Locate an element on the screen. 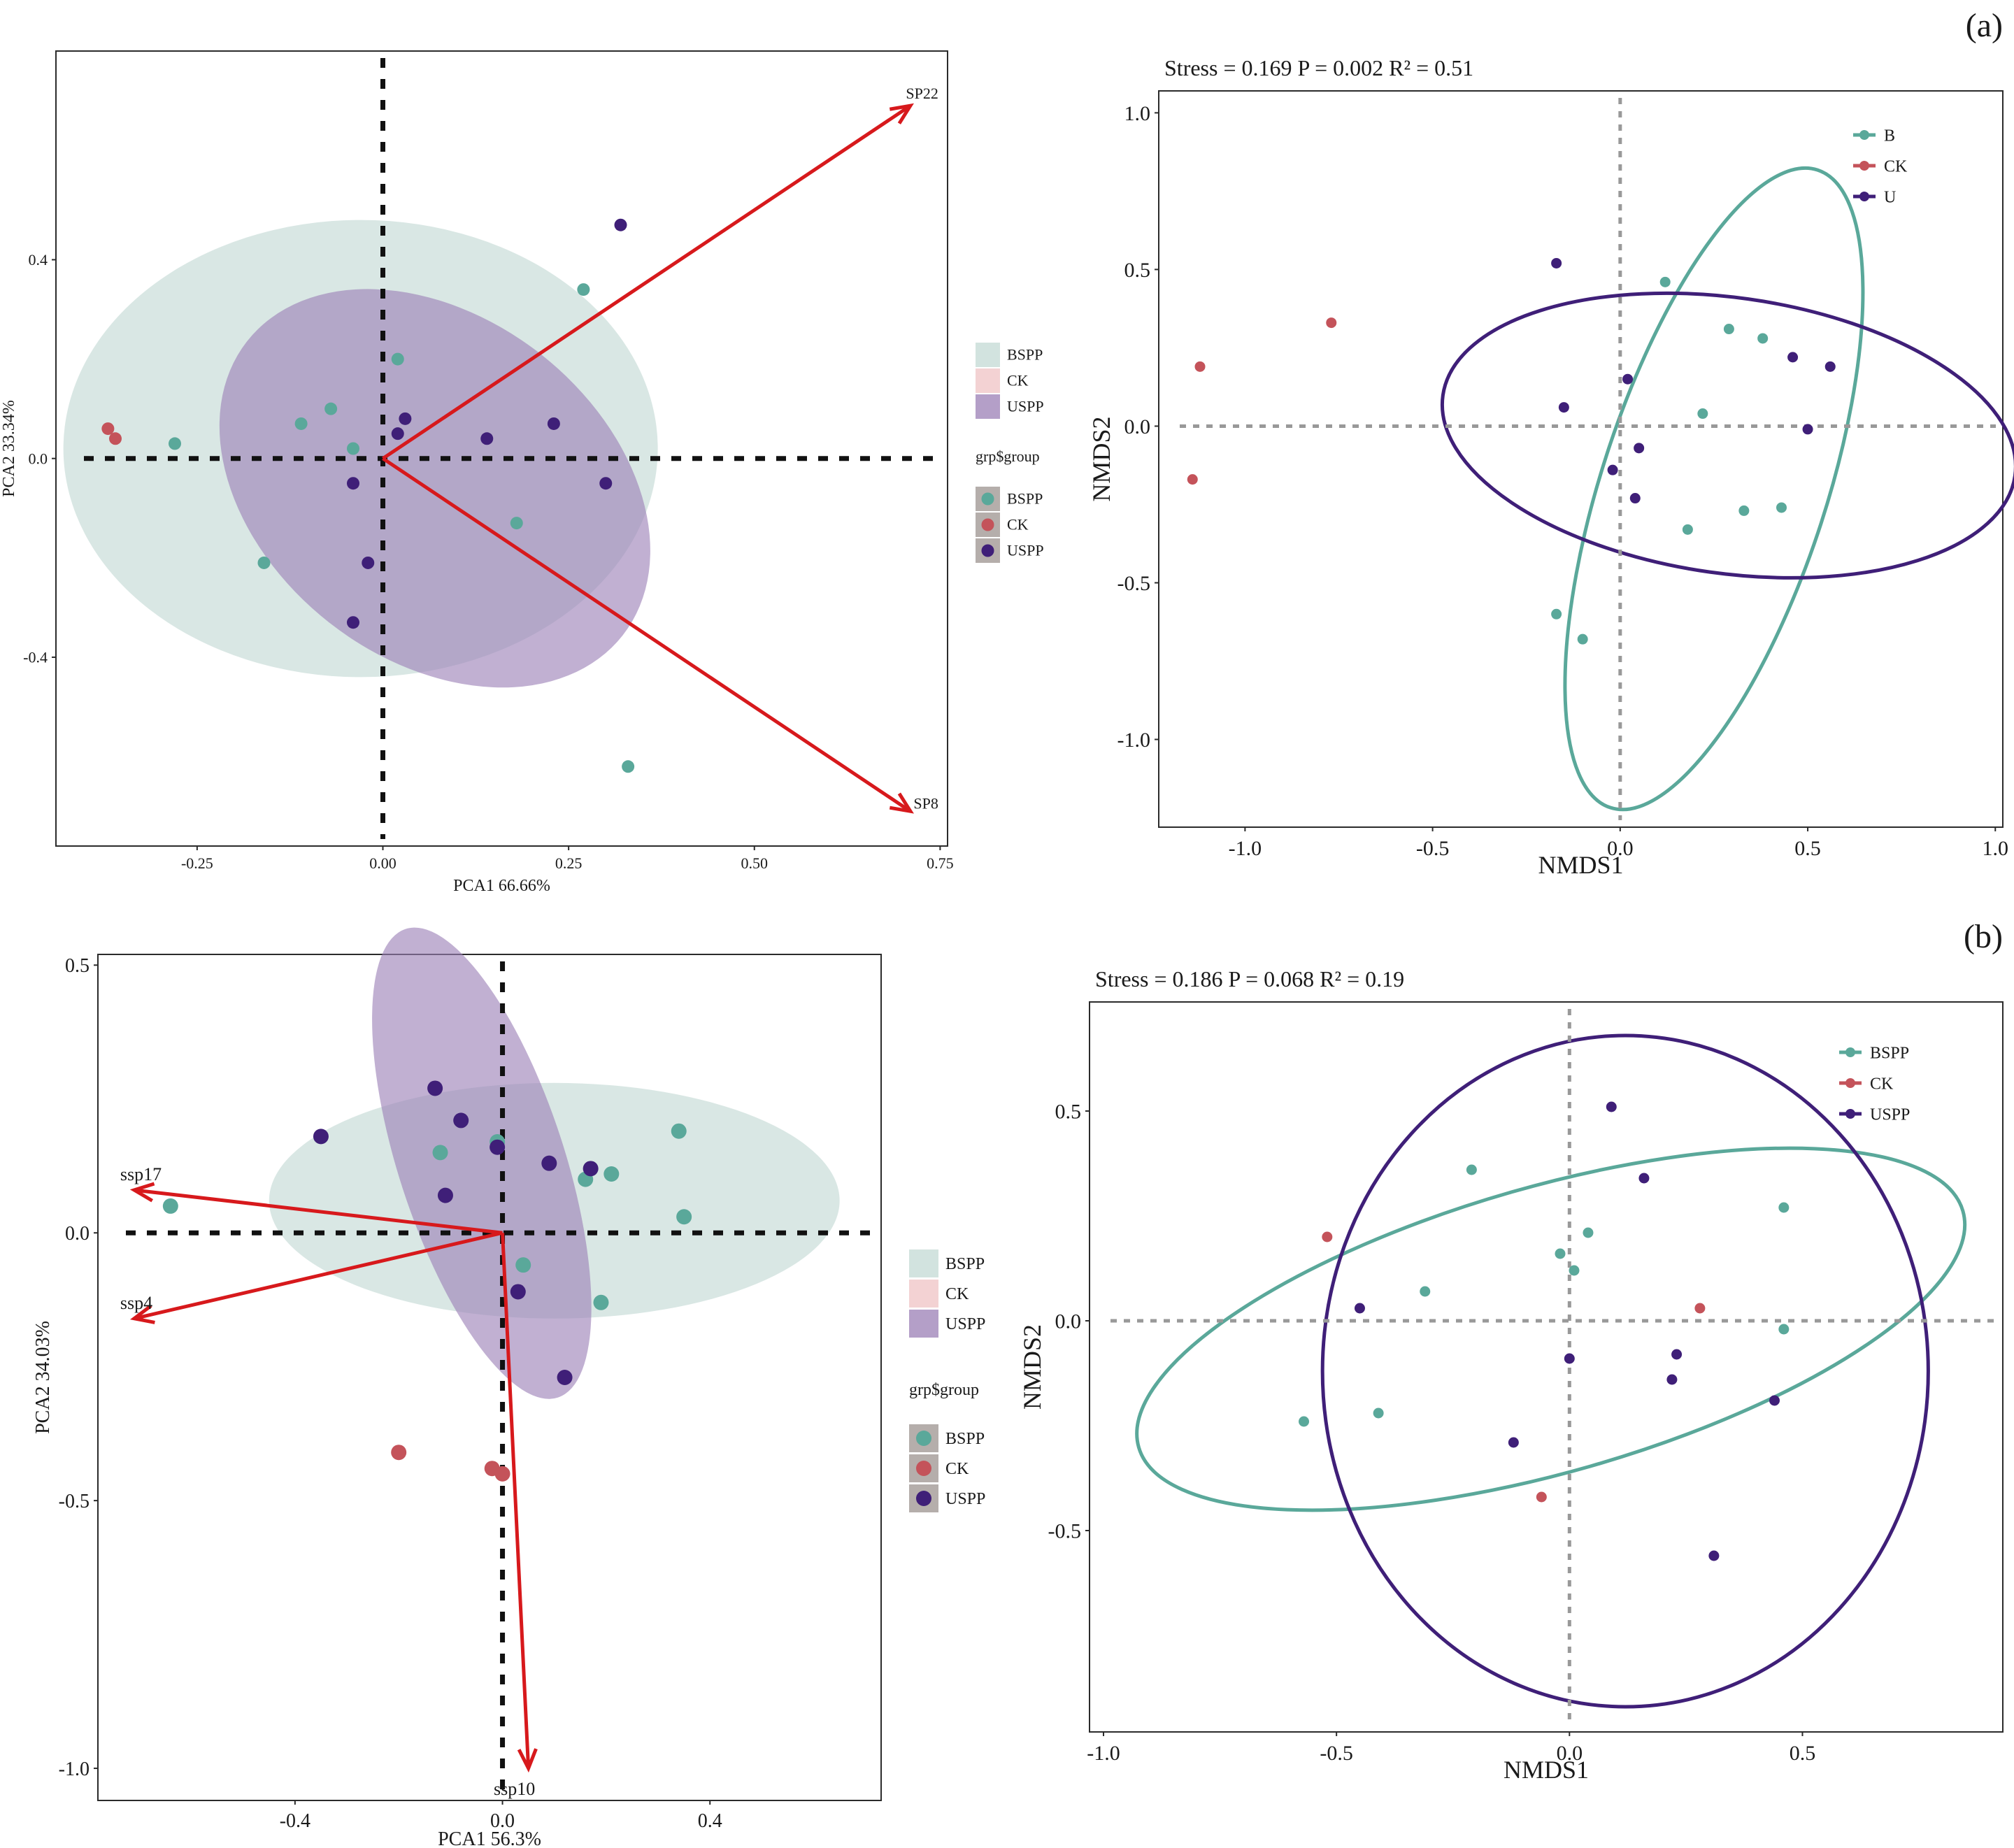  arrow-label: ssp4 is located at coordinates (136, 1303).